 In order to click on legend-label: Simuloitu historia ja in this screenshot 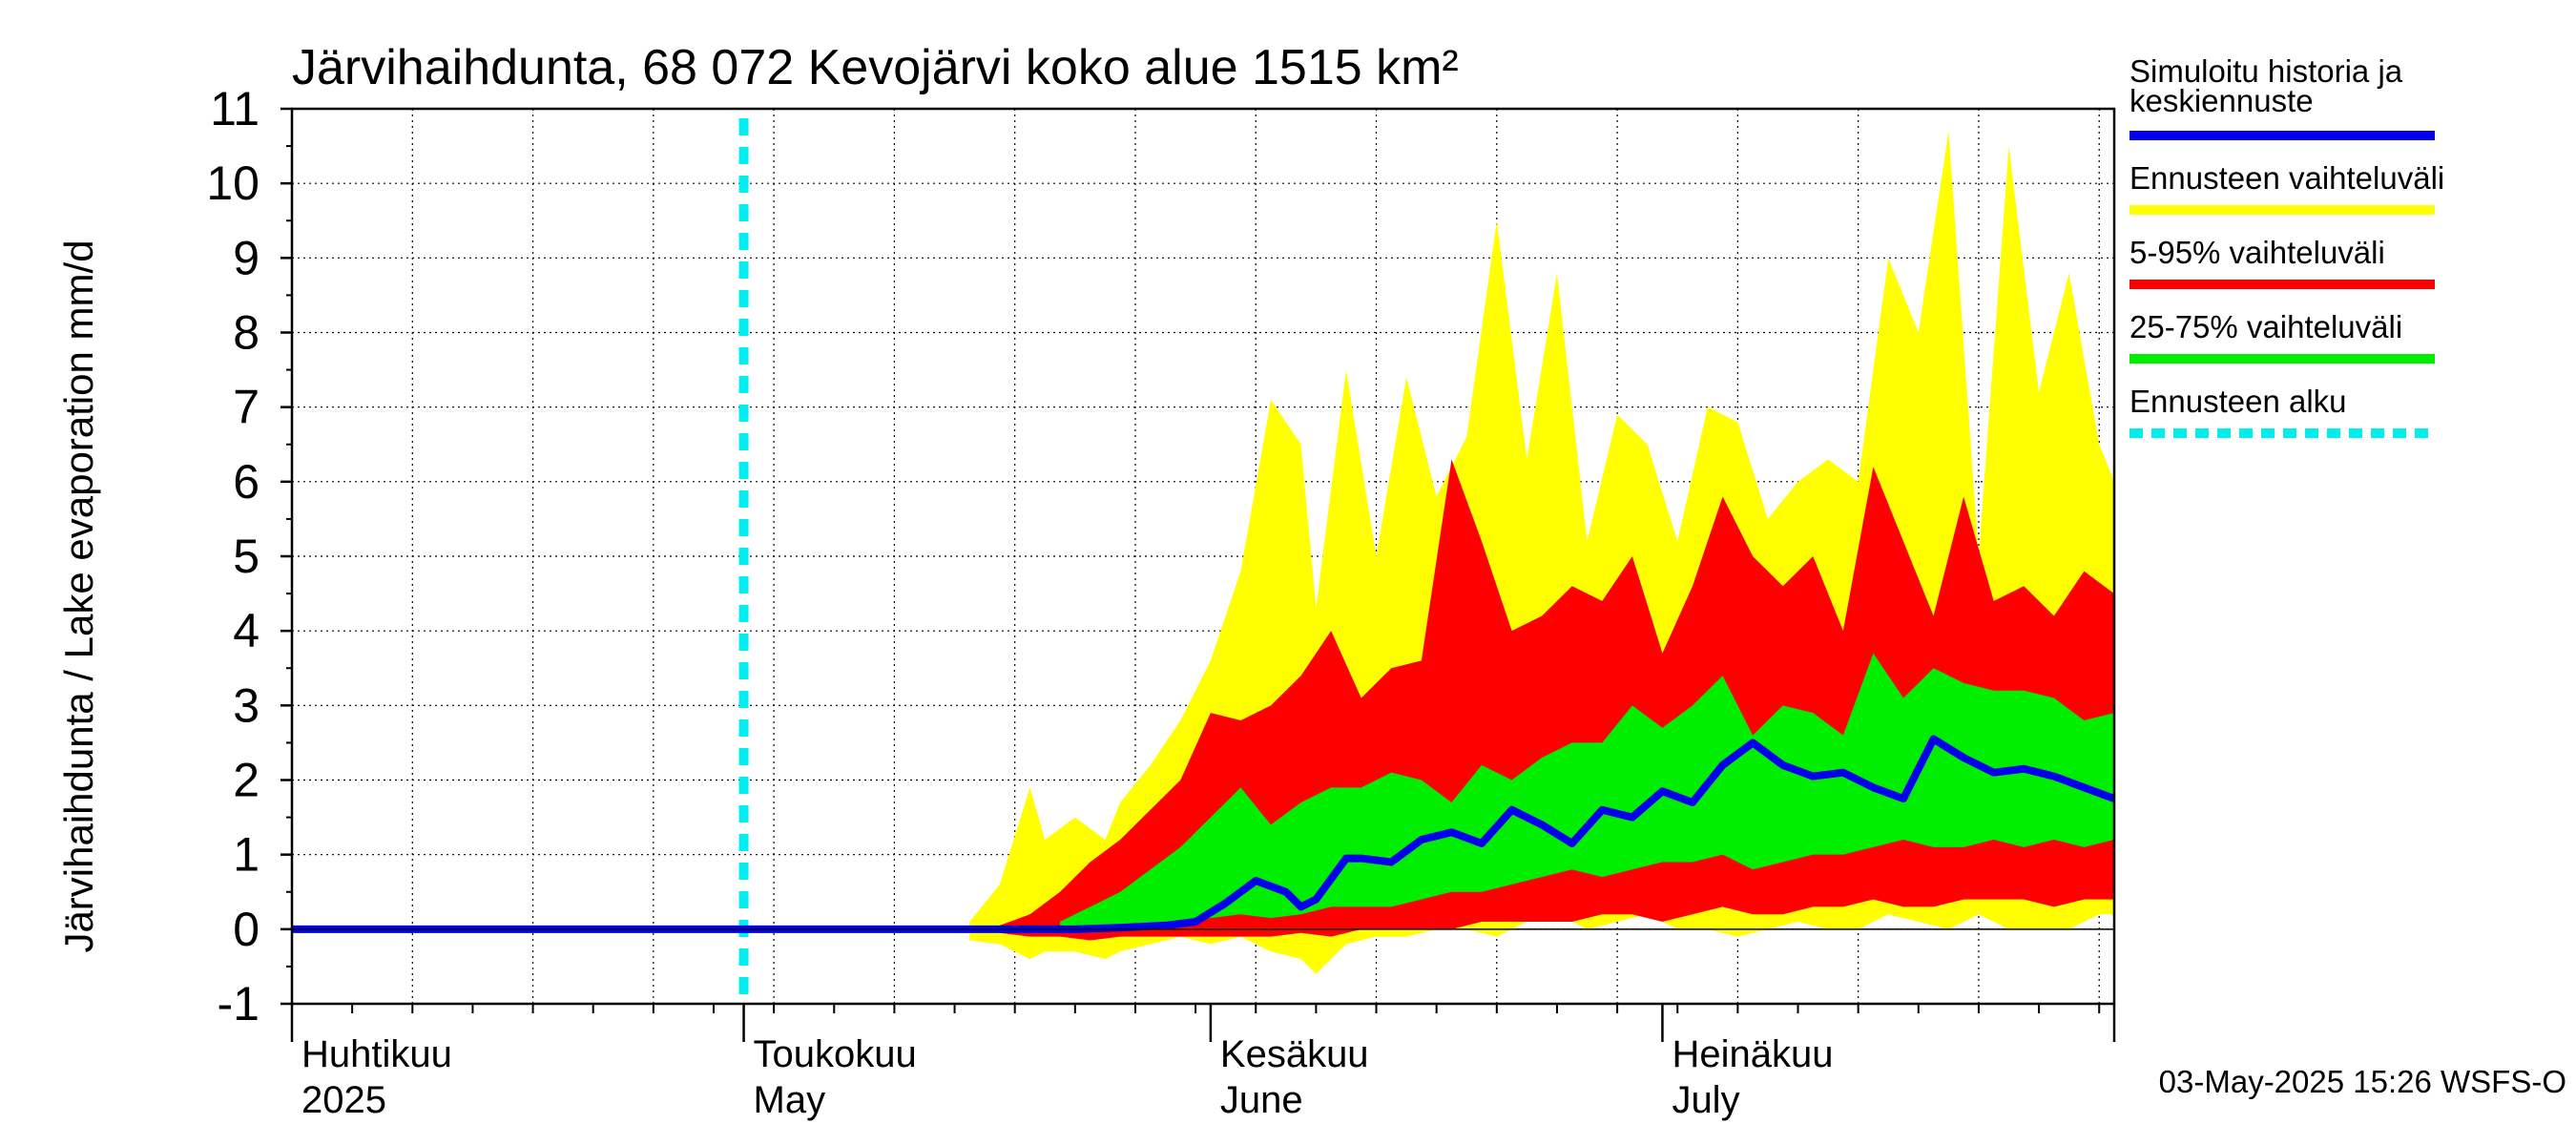, I will do `click(2266, 71)`.